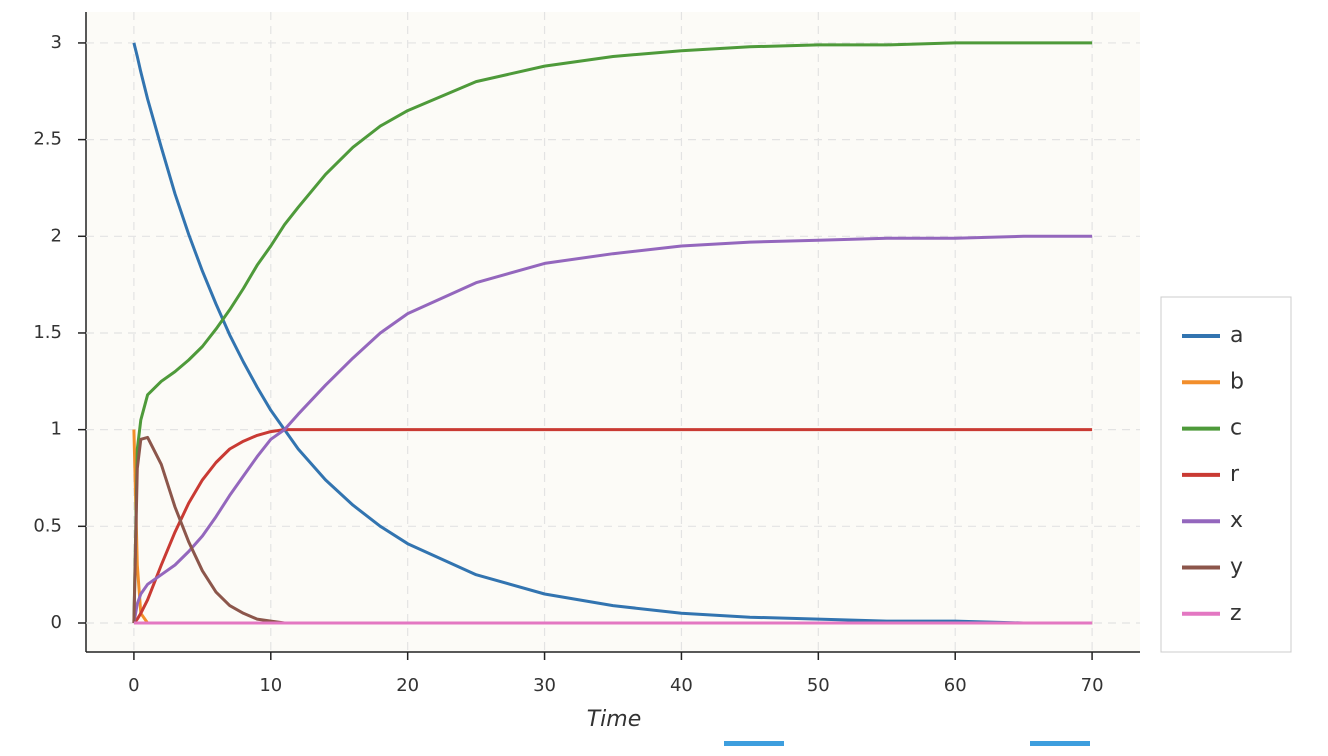 The height and width of the screenshot is (756, 1328). I want to click on legend-label: r, so click(1235, 474).